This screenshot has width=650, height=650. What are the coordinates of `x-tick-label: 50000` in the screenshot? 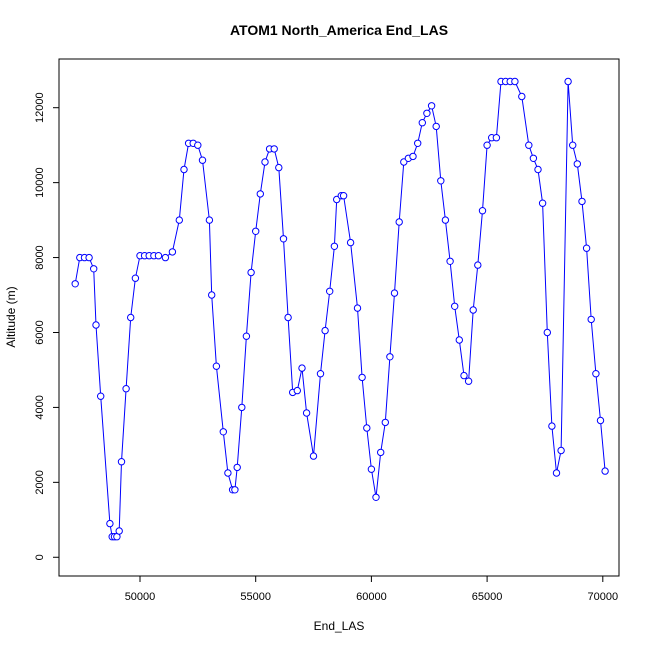 It's located at (140, 597).